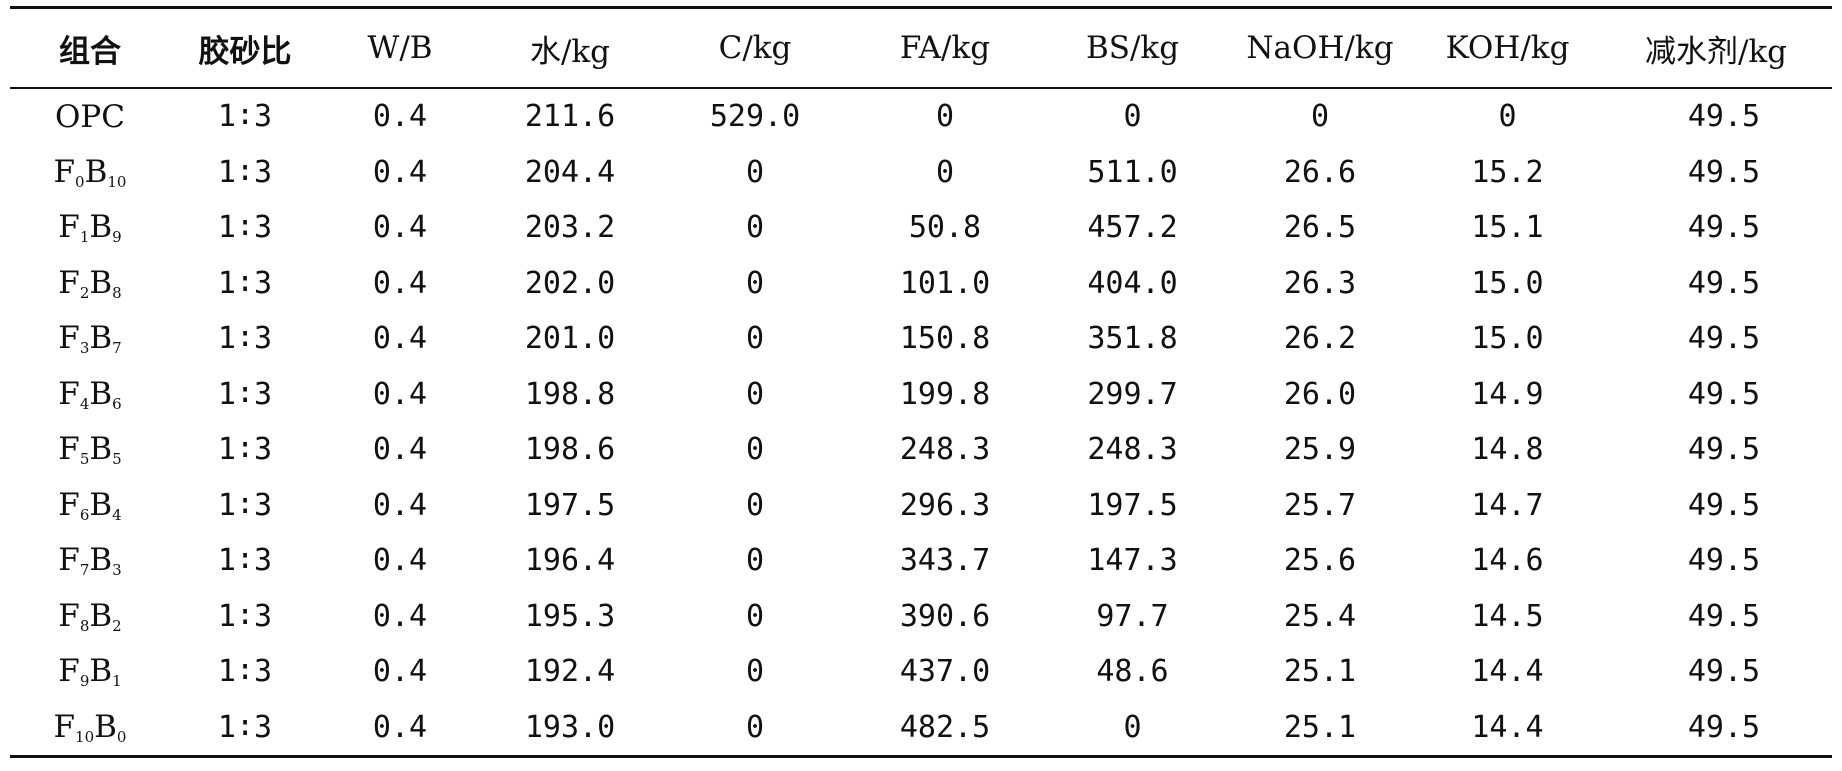 Image resolution: width=1842 pixels, height=771 pixels. I want to click on cell-slag: 147.3, so click(1132, 561).